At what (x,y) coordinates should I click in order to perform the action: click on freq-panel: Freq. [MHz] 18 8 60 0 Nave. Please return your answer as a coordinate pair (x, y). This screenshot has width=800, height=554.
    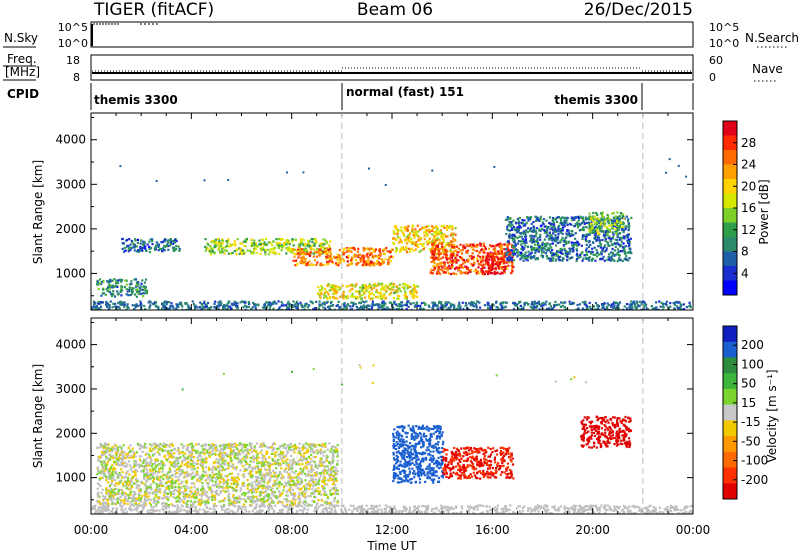
    Looking at the image, I should click on (393, 68).